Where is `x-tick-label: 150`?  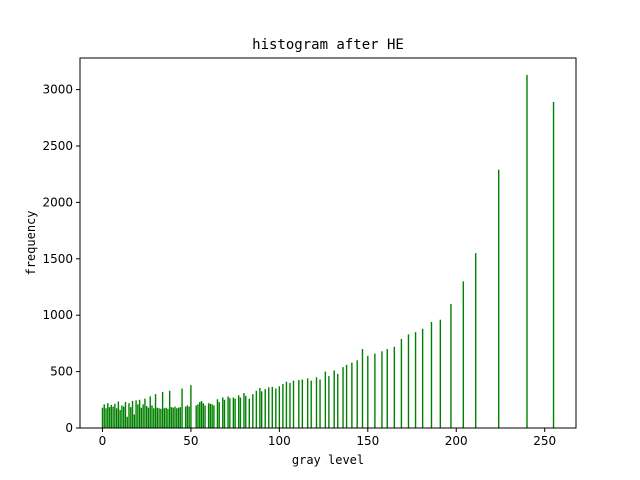
x-tick-label: 150 is located at coordinates (367, 441).